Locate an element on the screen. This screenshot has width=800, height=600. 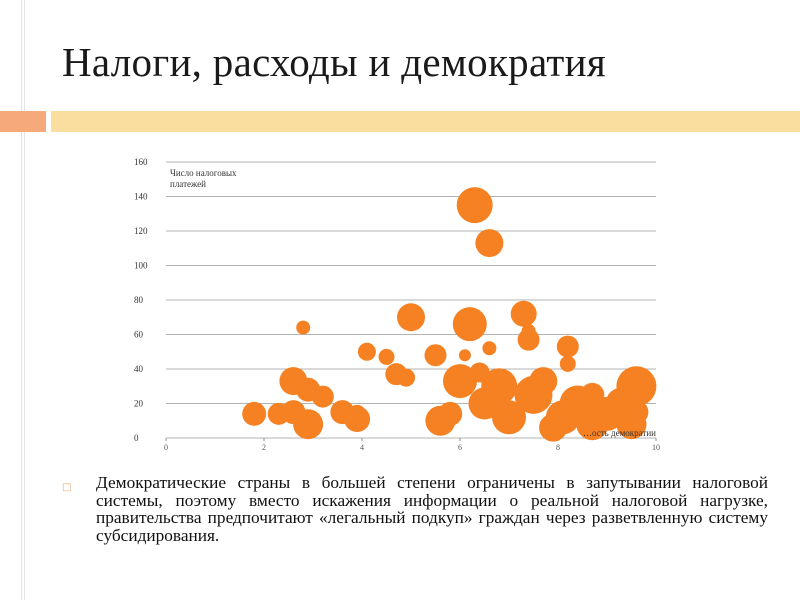
y-tick-label: 0 is located at coordinates (136, 438).